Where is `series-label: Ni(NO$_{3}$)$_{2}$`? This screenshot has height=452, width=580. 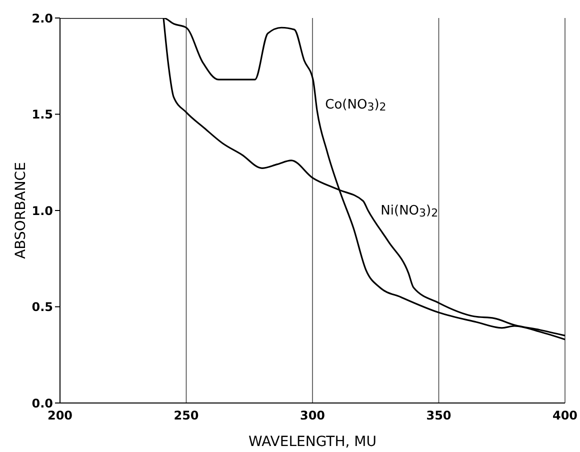
series-label: Ni(NO$_{3}$)$_{2}$ is located at coordinates (409, 211).